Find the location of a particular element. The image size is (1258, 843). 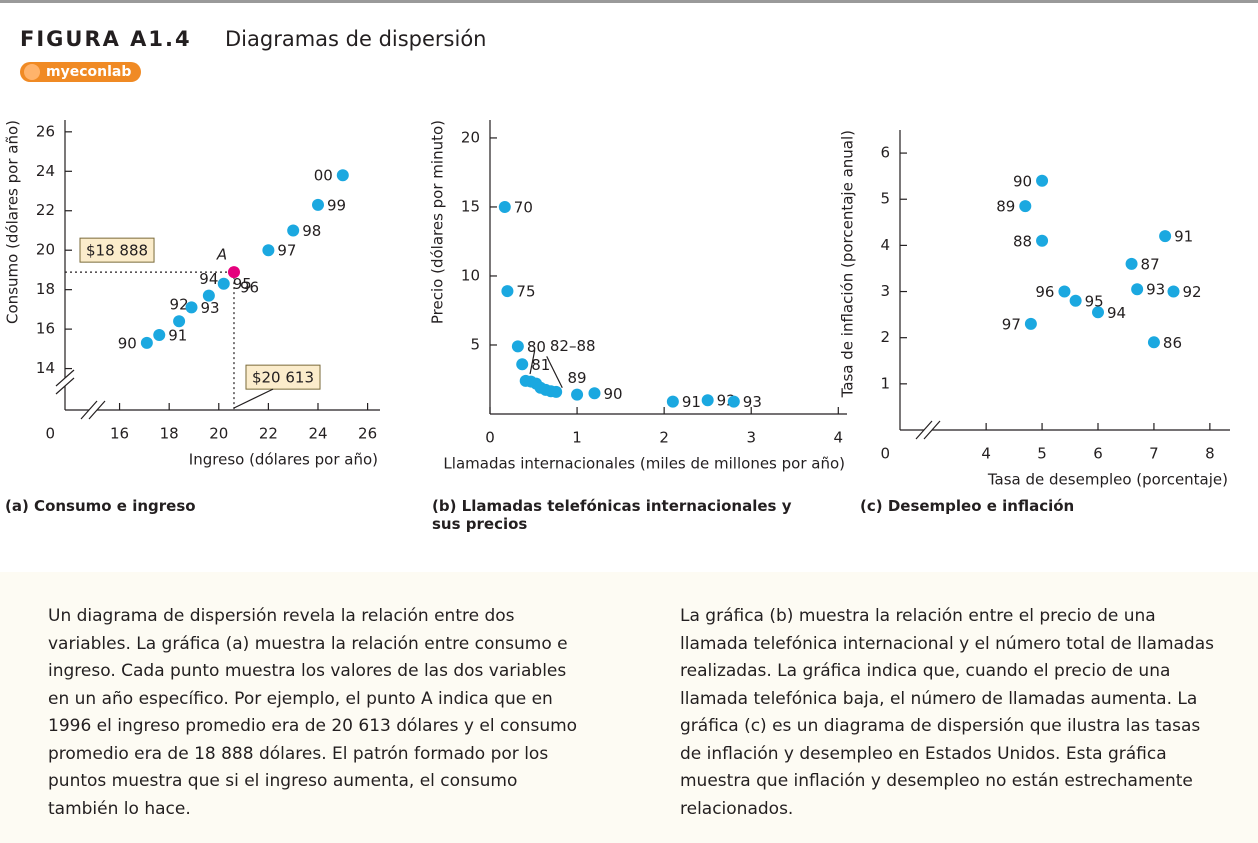

point-label: 88 is located at coordinates (1022, 241).